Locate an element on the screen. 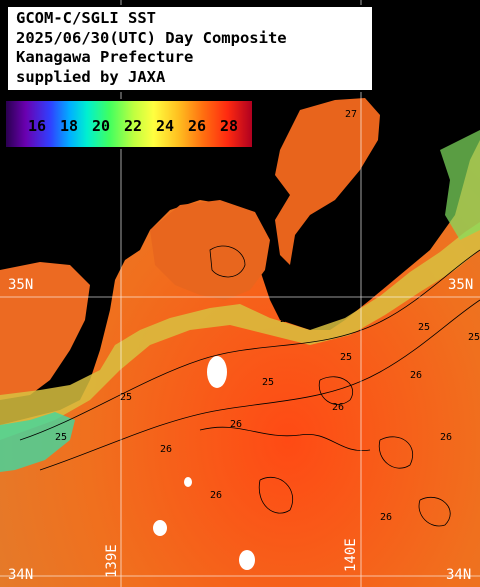  contour-label: 27 is located at coordinates (351, 114).